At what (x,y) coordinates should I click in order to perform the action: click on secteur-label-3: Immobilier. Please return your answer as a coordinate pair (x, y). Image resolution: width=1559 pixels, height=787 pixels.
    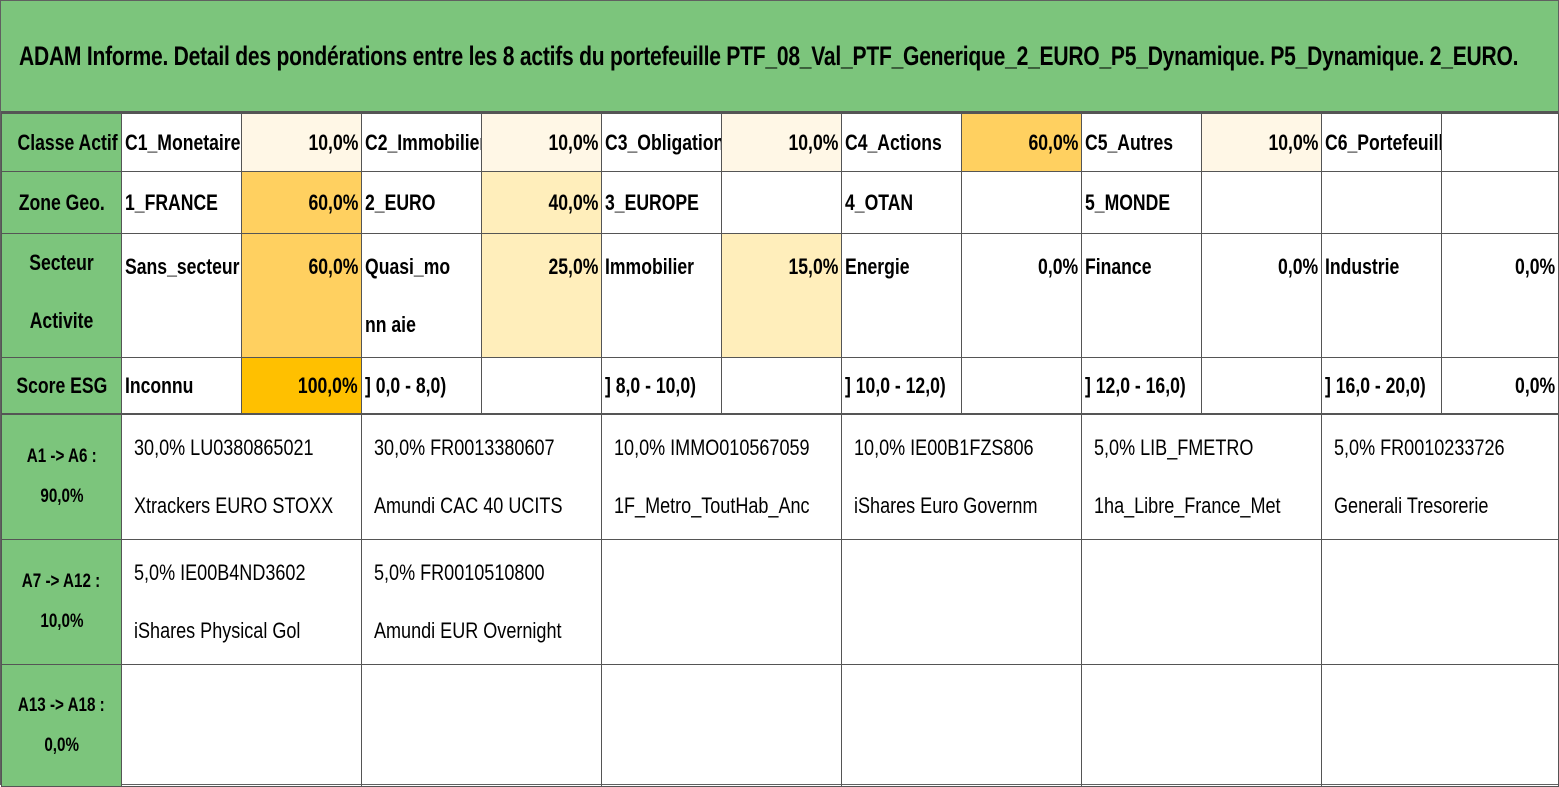
    Looking at the image, I should click on (661, 295).